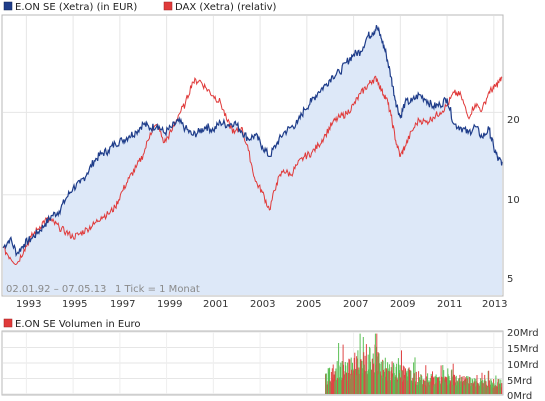  I want to click on x-tick-2009: 2009, so click(402, 304).